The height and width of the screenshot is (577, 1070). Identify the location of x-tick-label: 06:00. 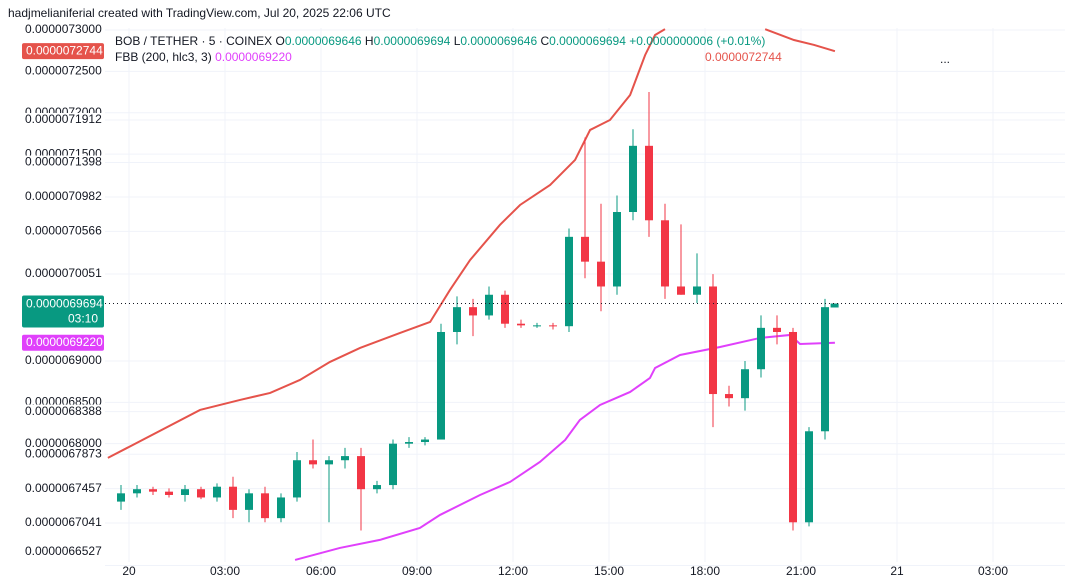
(321, 570).